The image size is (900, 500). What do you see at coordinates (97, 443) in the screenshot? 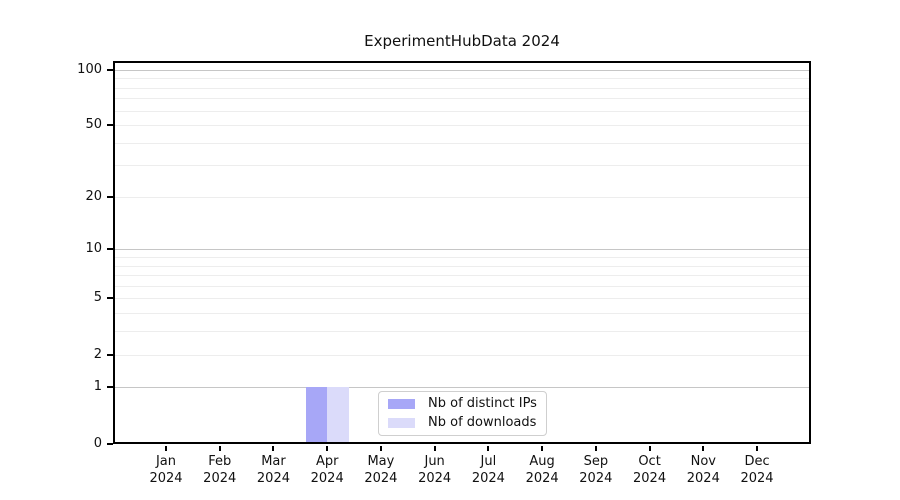
I see `y-tick-label: 0` at bounding box center [97, 443].